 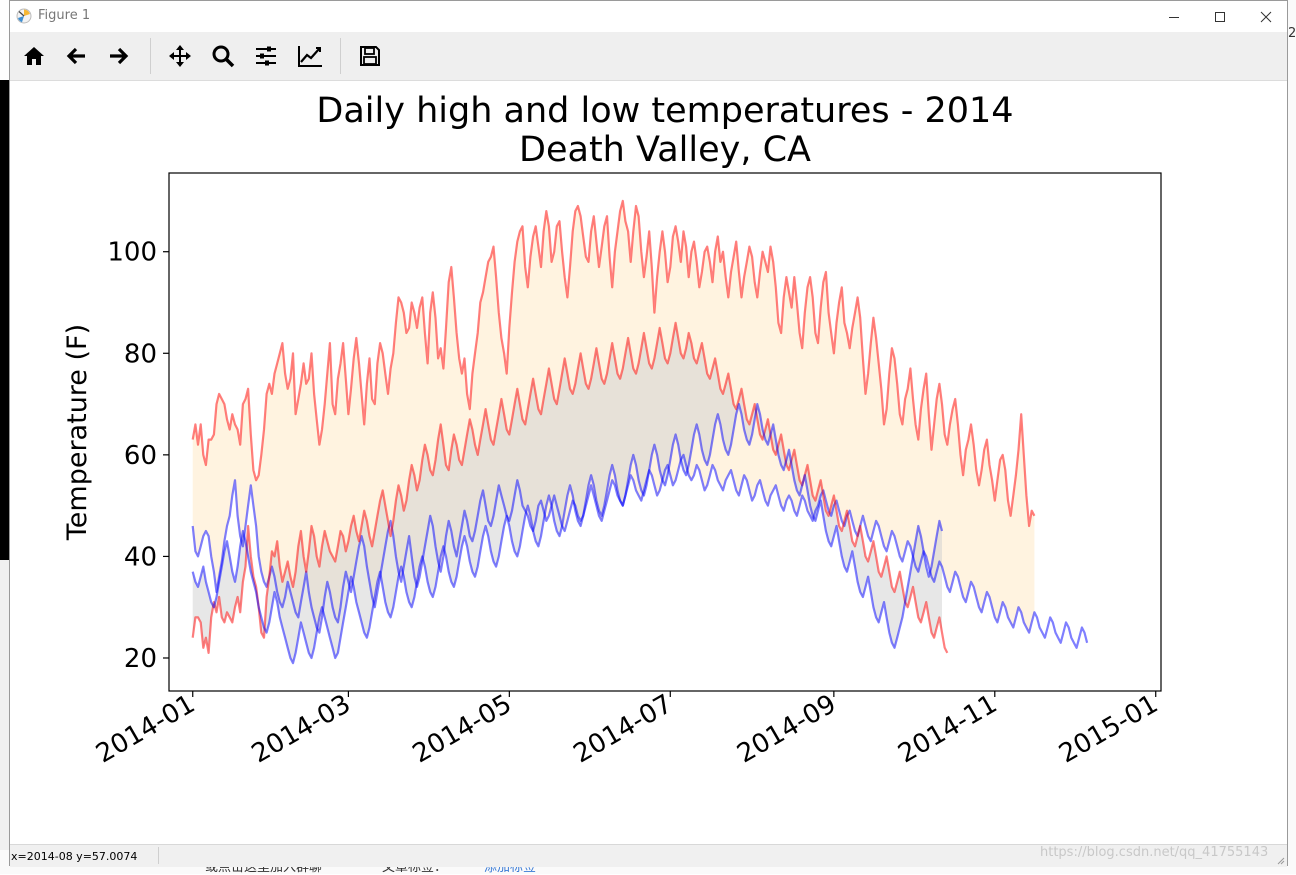 I want to click on minimize-button, so click(x=1174, y=16).